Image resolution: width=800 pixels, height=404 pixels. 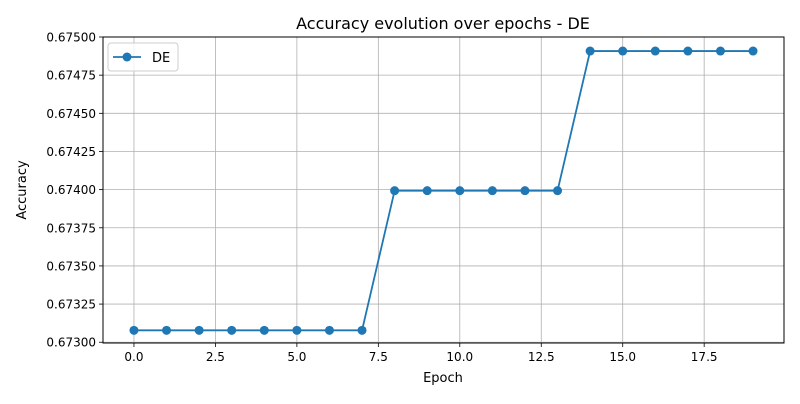 What do you see at coordinates (378, 357) in the screenshot?
I see `x-tick-label: 7.5` at bounding box center [378, 357].